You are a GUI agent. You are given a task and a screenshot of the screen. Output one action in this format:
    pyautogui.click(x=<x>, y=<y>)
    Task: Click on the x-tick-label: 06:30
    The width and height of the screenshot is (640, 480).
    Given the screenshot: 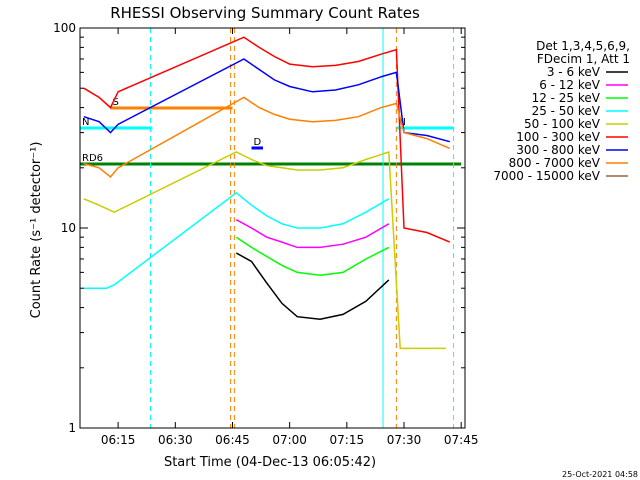 What is the action you would take?
    pyautogui.click(x=175, y=440)
    